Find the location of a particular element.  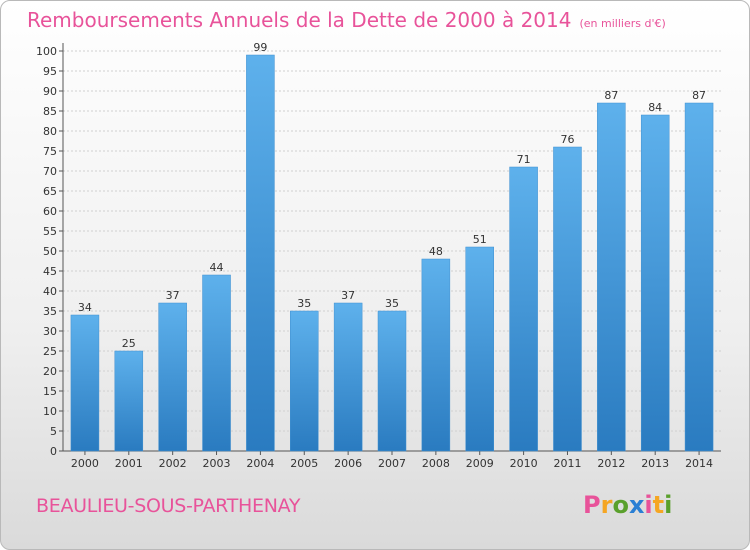

y-tick-label: 85 is located at coordinates (50, 111).